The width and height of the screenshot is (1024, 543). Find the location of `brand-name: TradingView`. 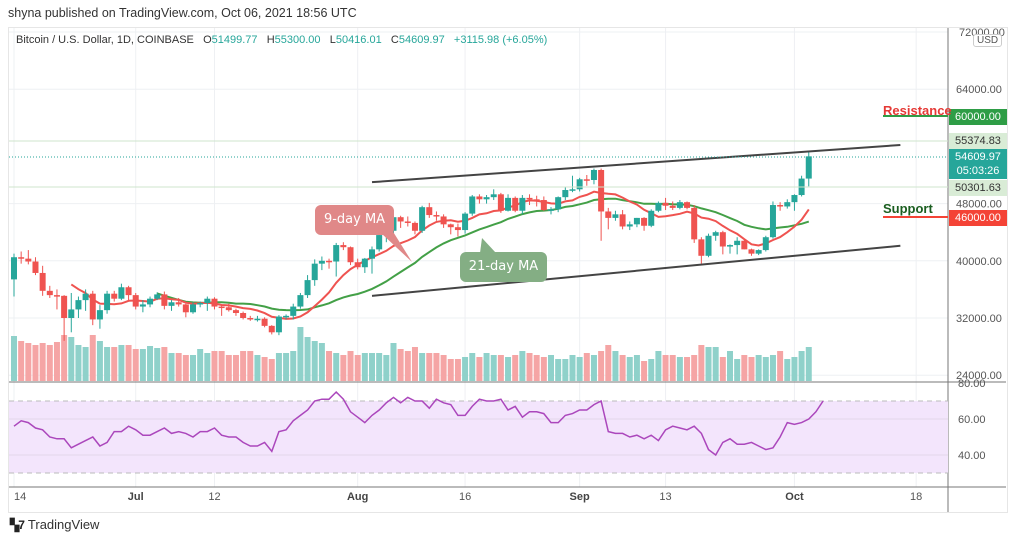

brand-name: TradingView is located at coordinates (63, 524).